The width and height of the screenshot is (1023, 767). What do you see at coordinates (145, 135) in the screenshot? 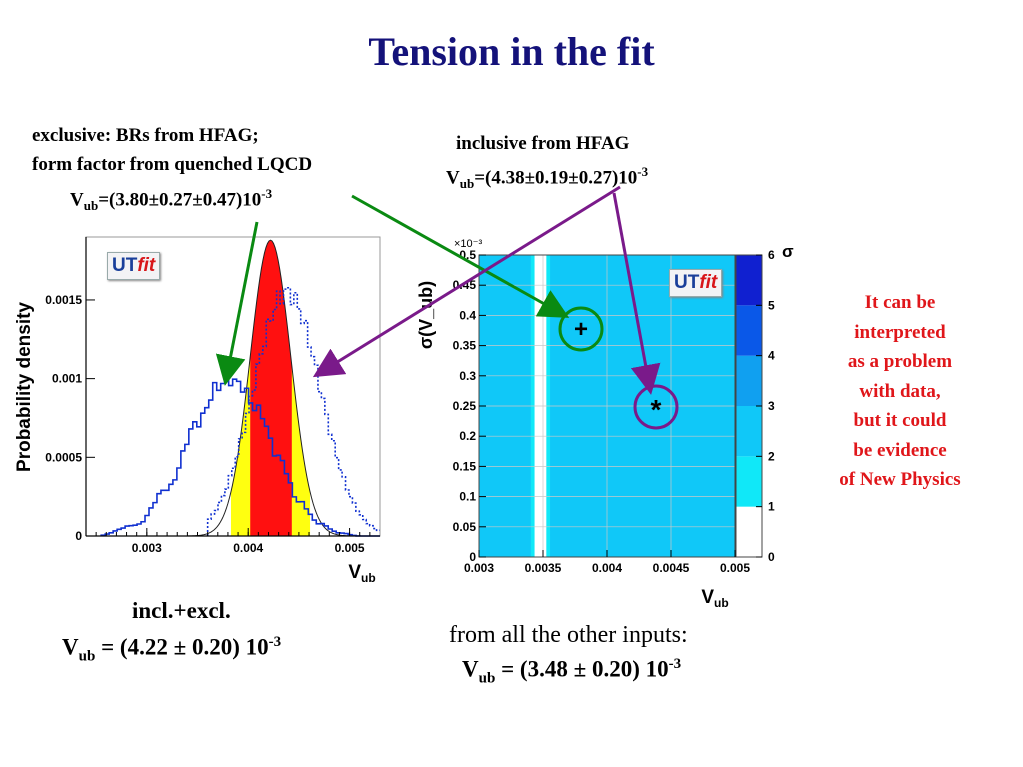
I see `exclusive-line1: exclusive: BRs from HFAG;` at bounding box center [145, 135].